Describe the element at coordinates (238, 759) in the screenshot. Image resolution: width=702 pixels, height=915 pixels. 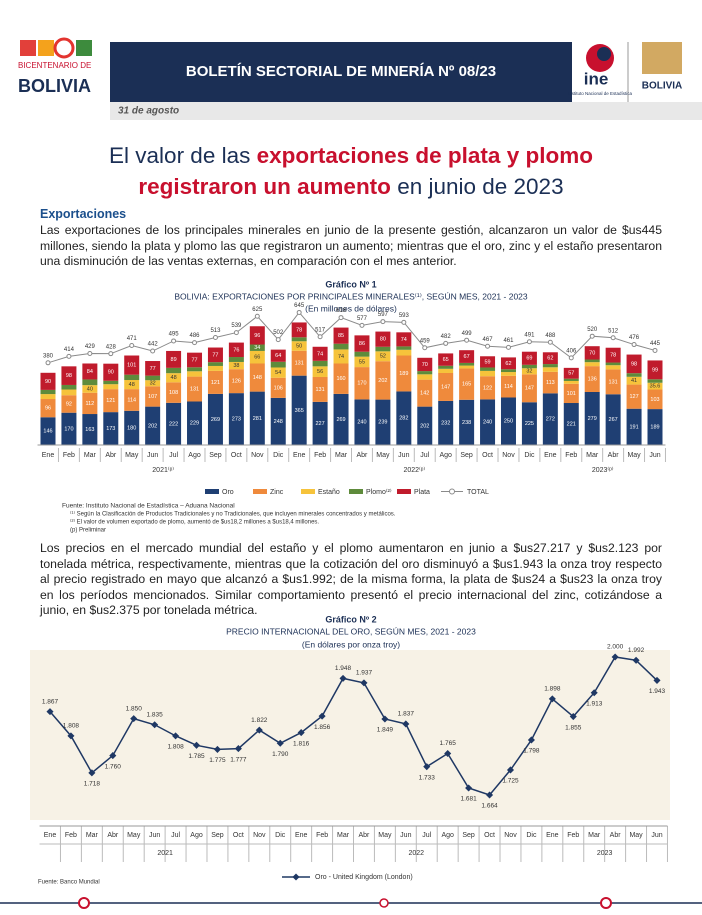
I see `value-label: 1.777` at that location.